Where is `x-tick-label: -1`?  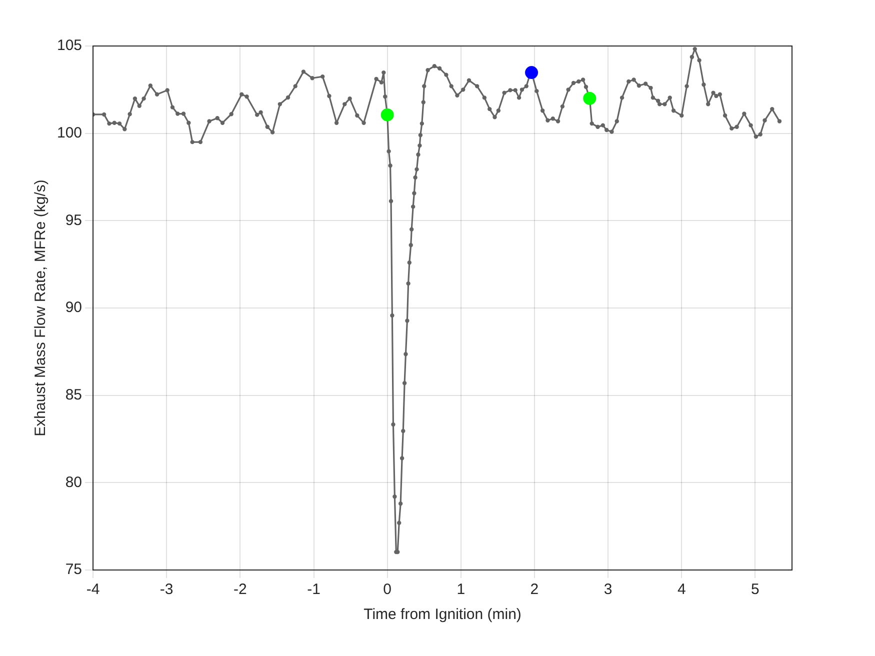
x-tick-label: -1 is located at coordinates (313, 589).